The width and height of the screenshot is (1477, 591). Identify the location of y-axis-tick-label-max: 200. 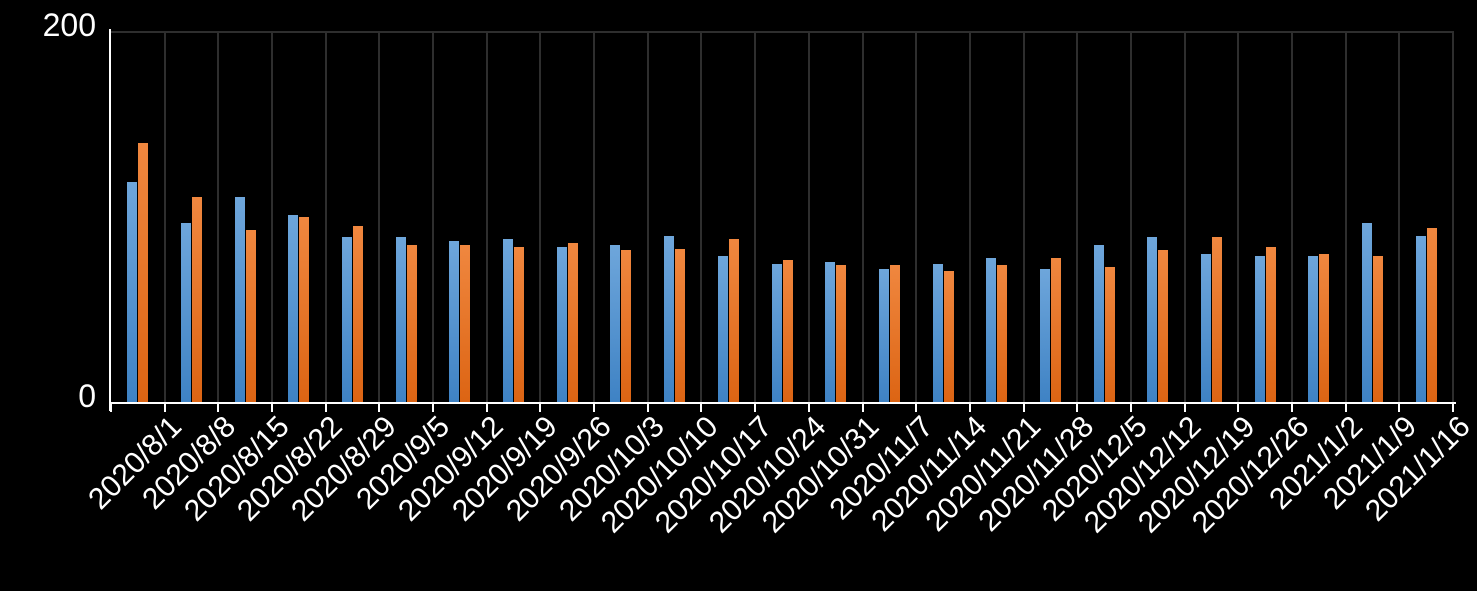
(69, 25).